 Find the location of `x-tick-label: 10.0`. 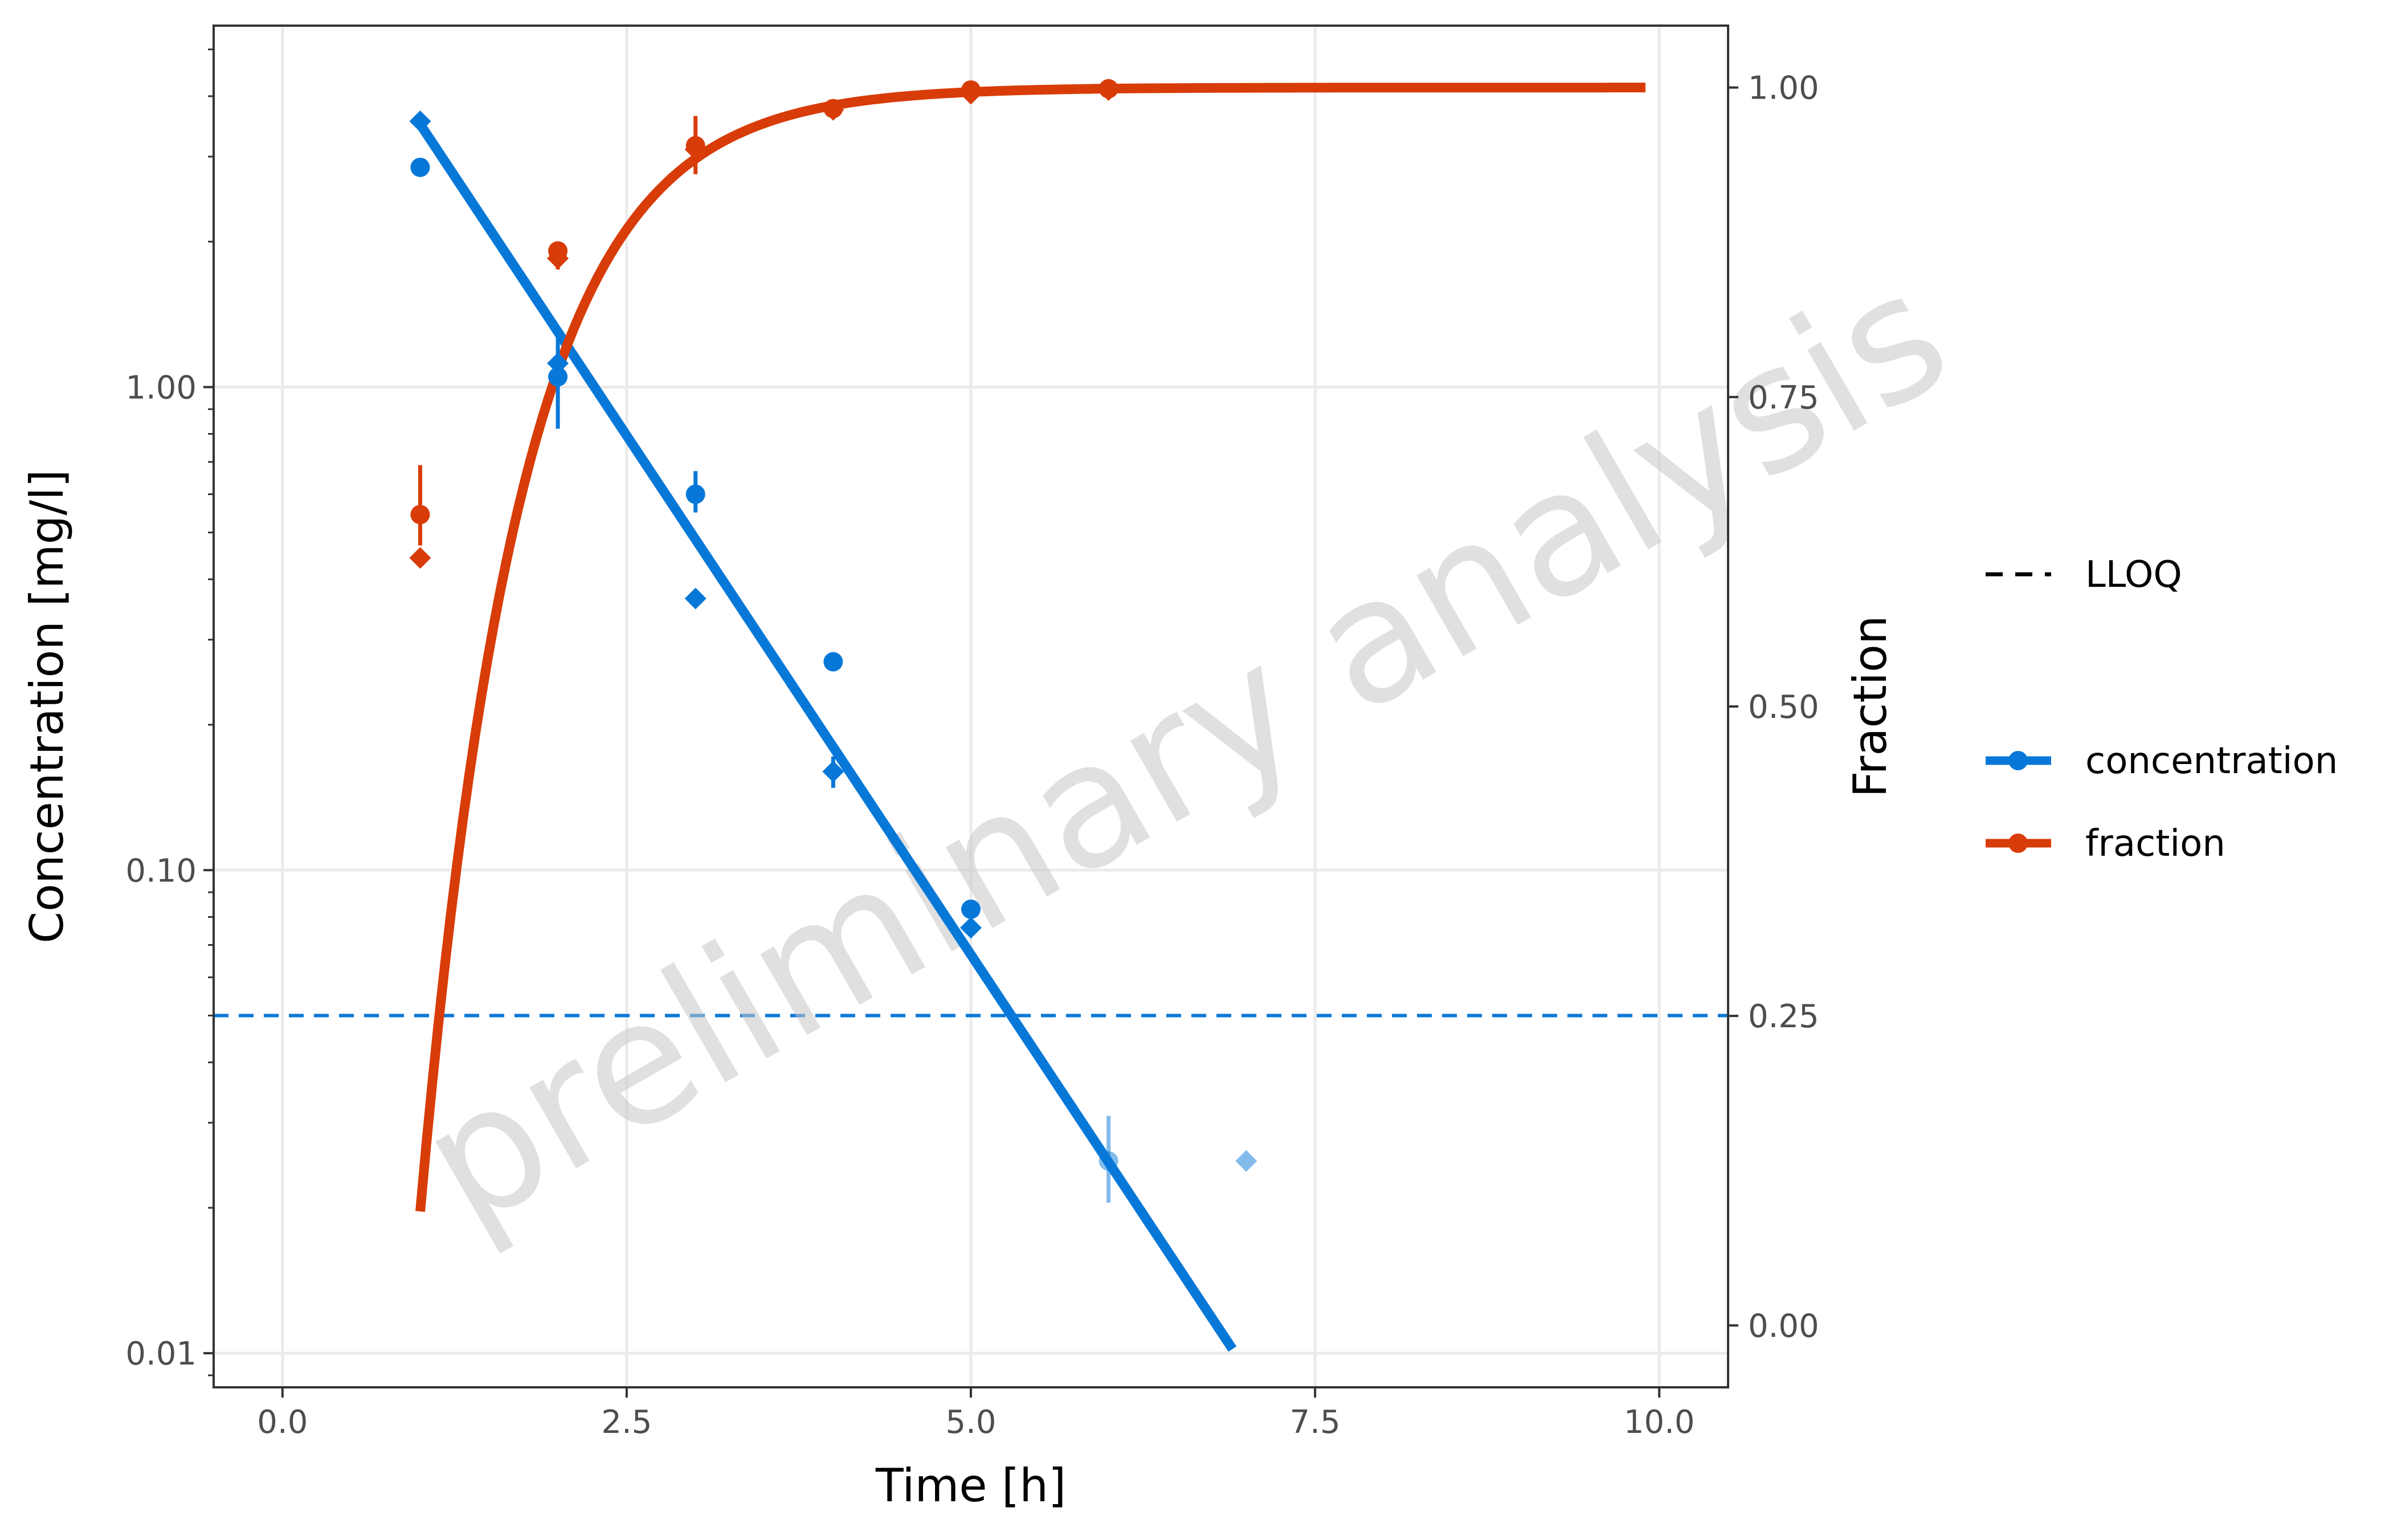

x-tick-label: 10.0 is located at coordinates (1660, 1422).